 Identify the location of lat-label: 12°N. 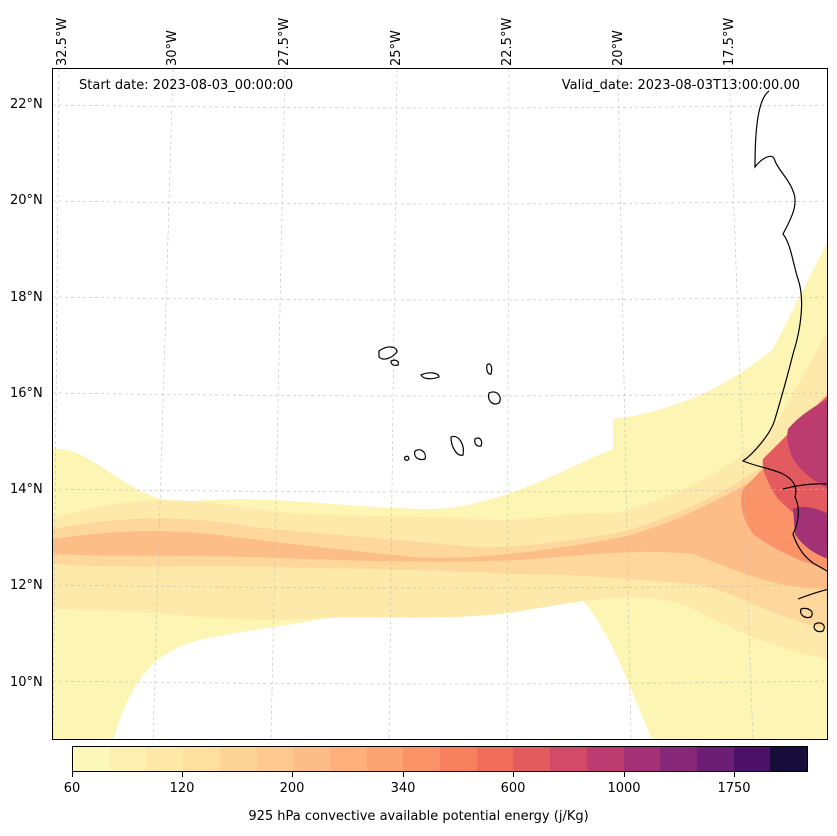
(26, 585).